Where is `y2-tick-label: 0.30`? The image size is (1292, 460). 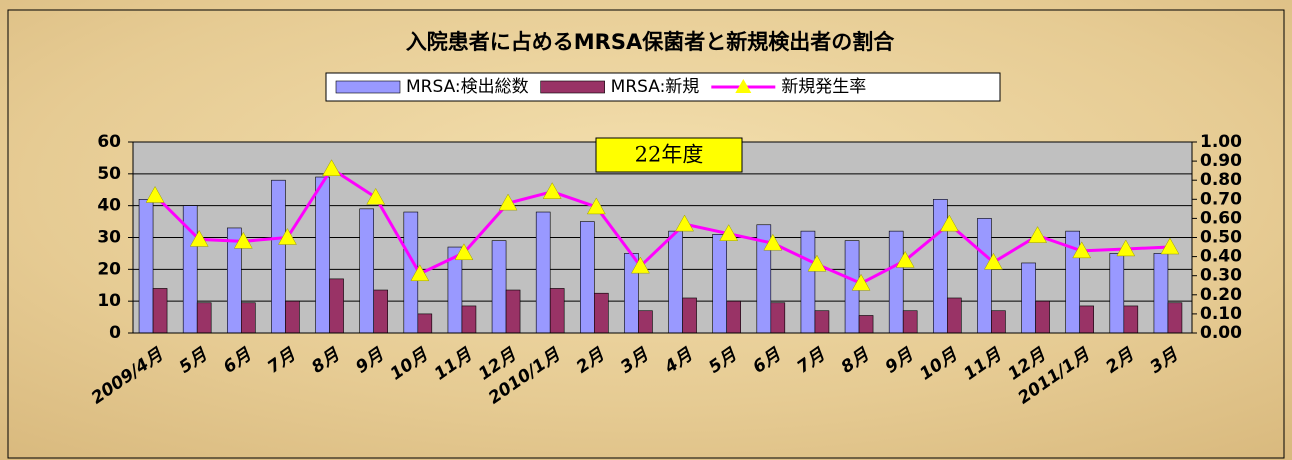
y2-tick-label: 0.30 is located at coordinates (1221, 276).